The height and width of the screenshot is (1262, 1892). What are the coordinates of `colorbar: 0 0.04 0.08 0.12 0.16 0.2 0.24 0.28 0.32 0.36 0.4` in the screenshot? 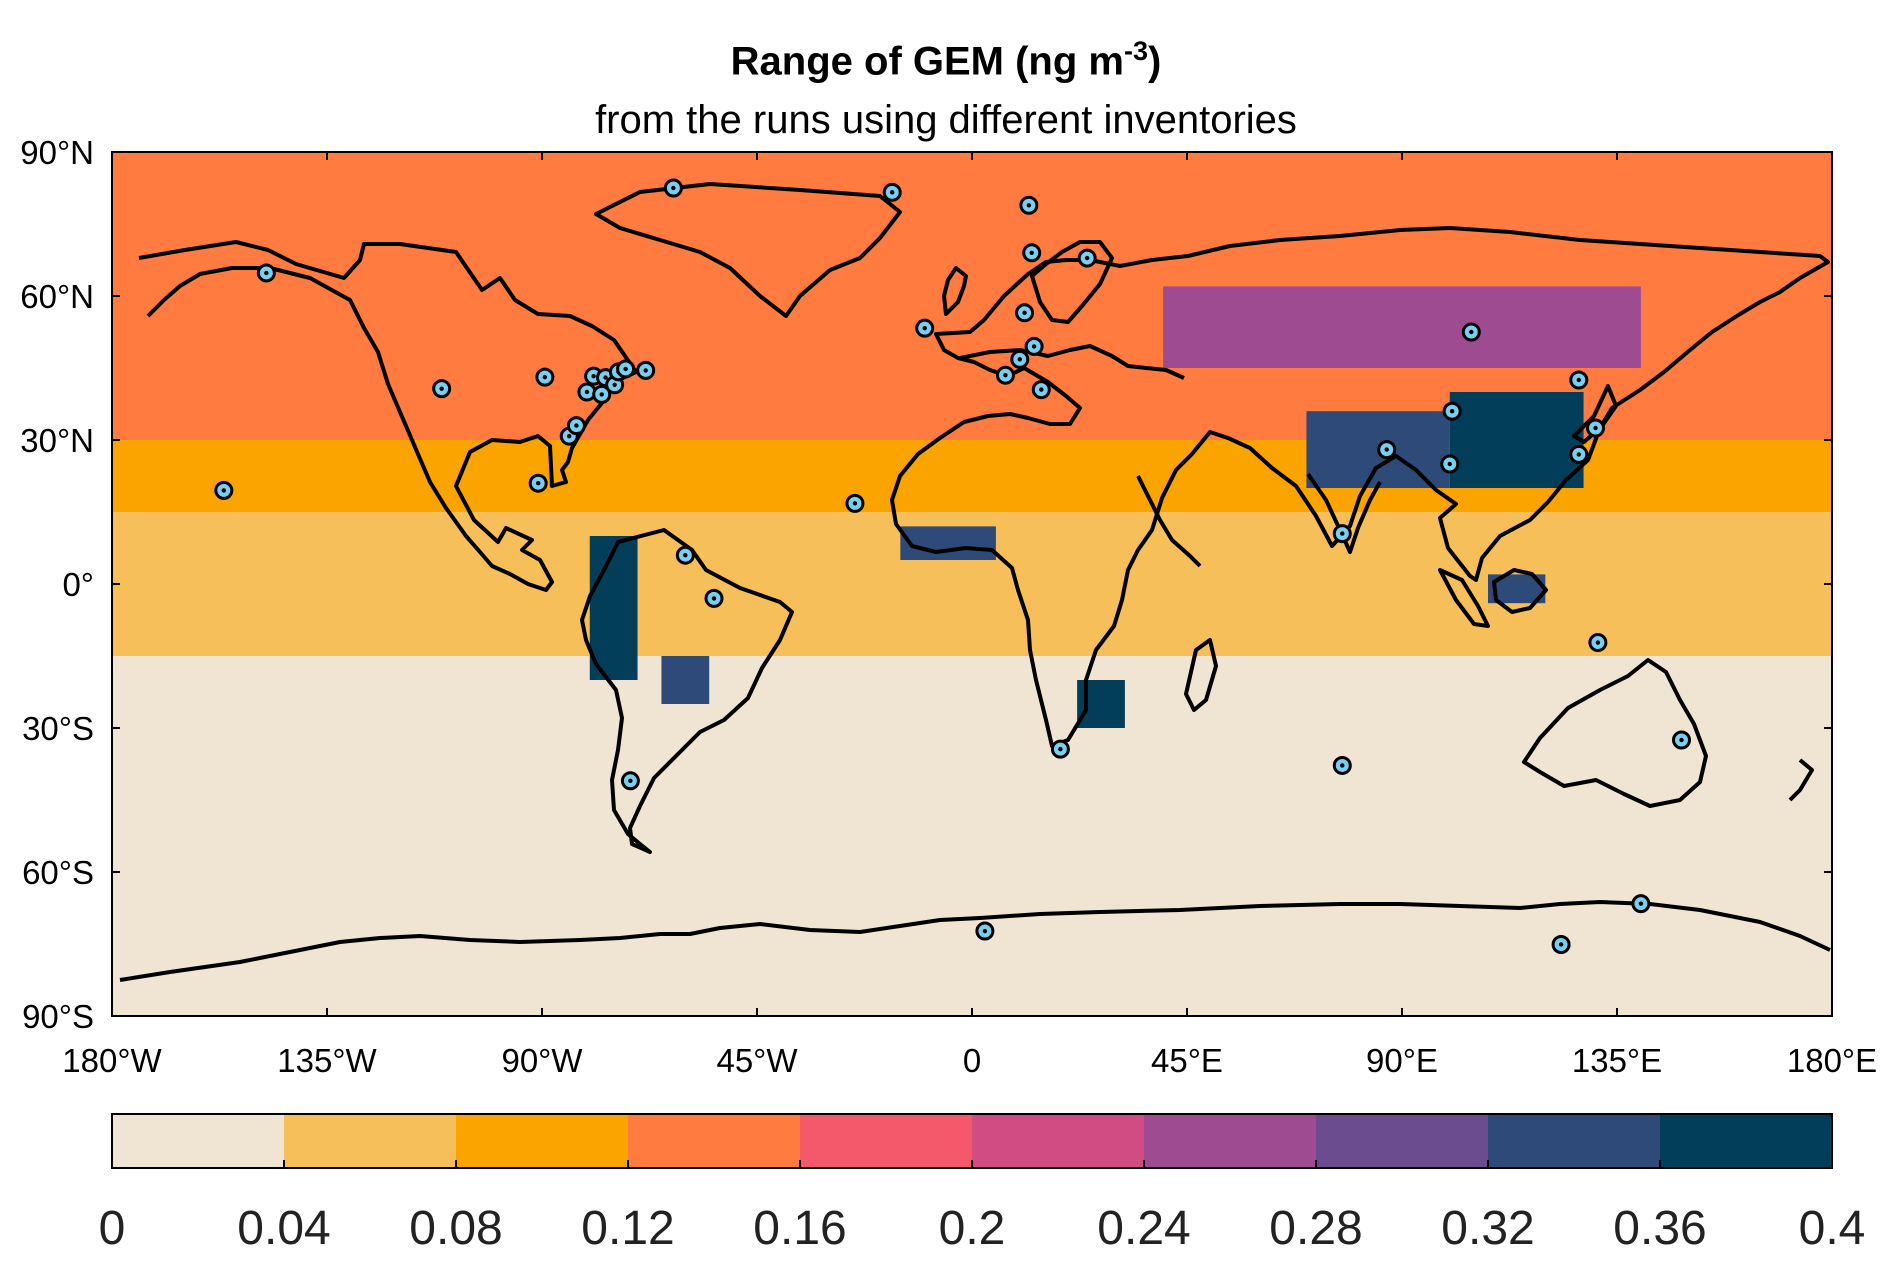 It's located at (982, 1184).